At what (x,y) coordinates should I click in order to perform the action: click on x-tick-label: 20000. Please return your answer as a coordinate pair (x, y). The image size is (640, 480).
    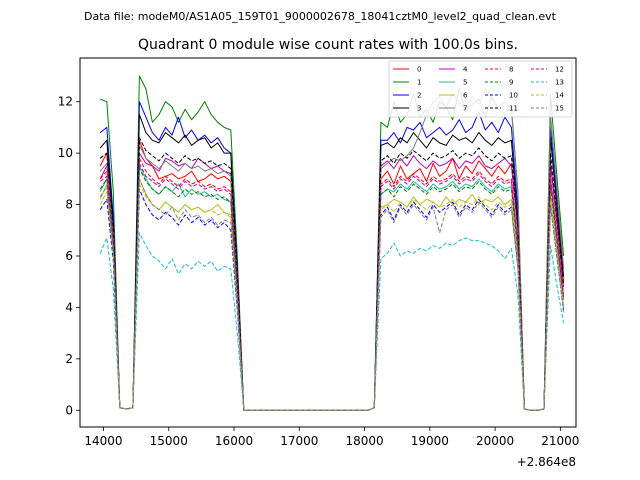
    Looking at the image, I should click on (495, 441).